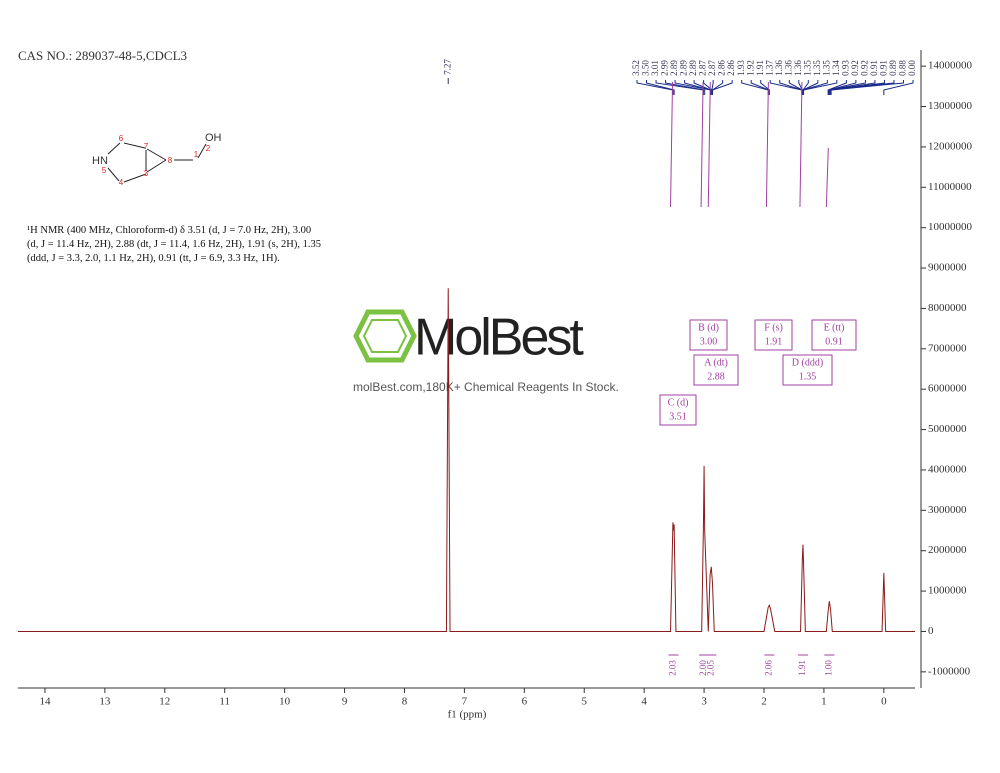 The image size is (1000, 773). What do you see at coordinates (950, 66) in the screenshot?
I see `y-tick-label: 14000000` at bounding box center [950, 66].